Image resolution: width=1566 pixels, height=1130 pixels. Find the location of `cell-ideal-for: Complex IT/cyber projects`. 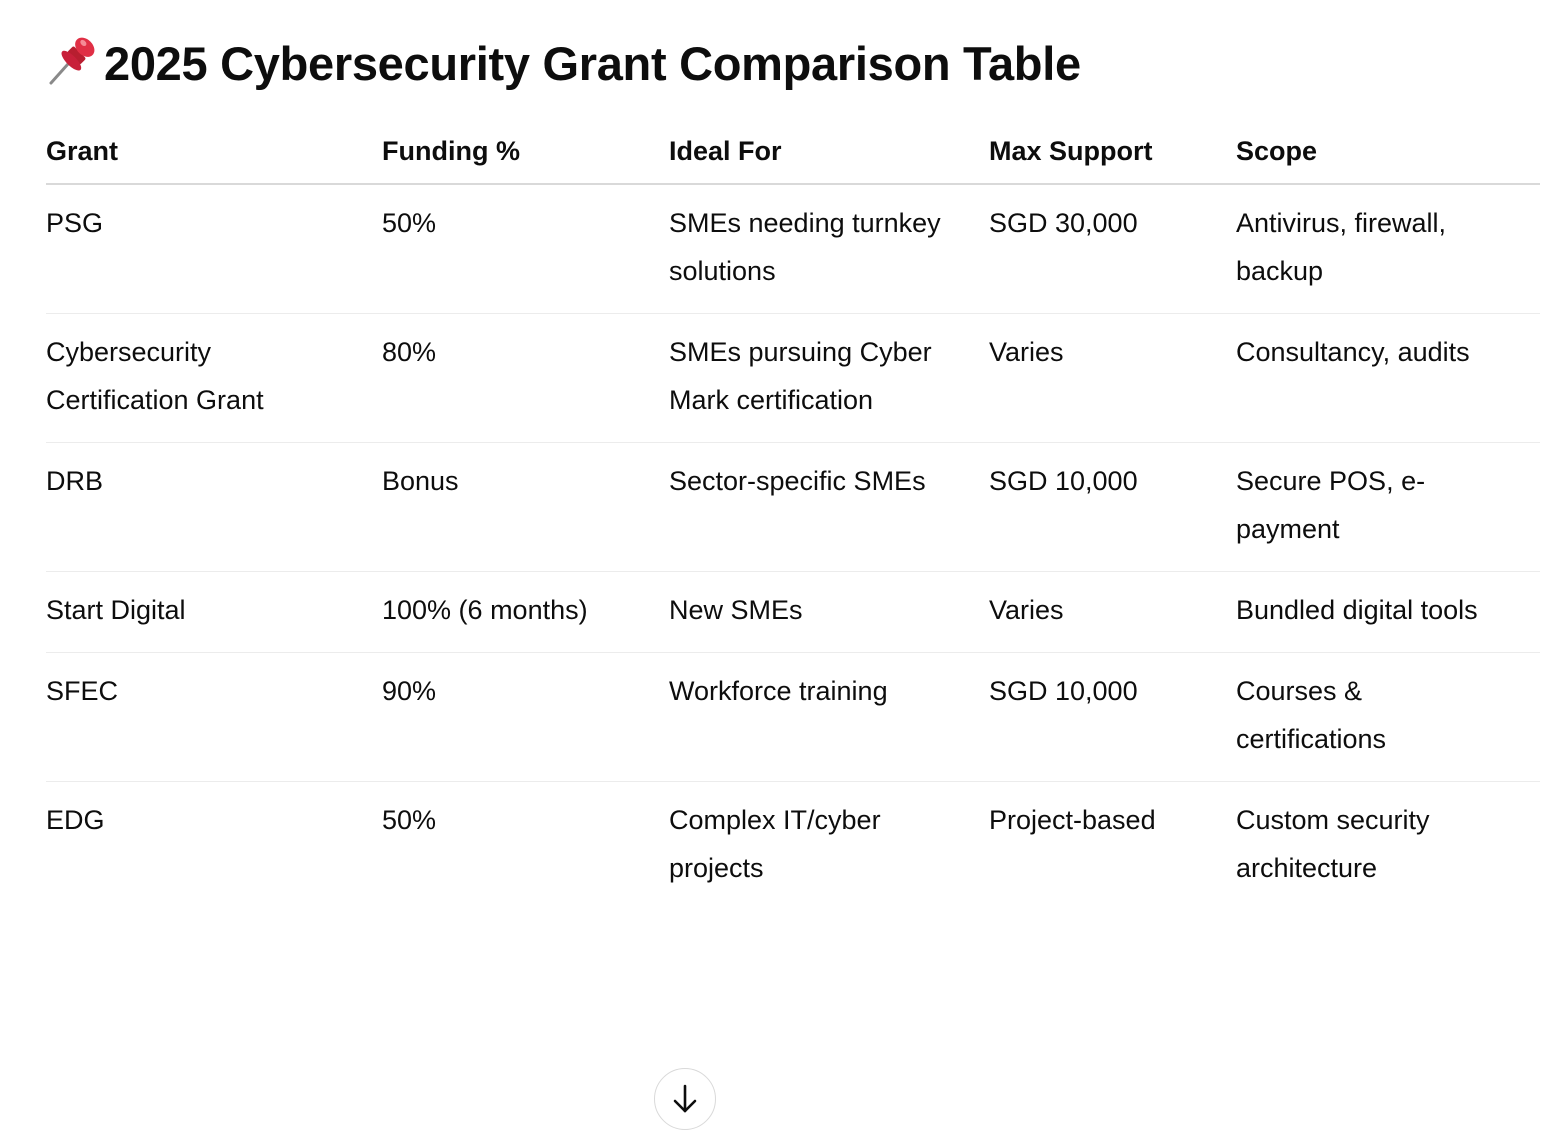

cell-ideal-for: Complex IT/cyber projects is located at coordinates (775, 844).